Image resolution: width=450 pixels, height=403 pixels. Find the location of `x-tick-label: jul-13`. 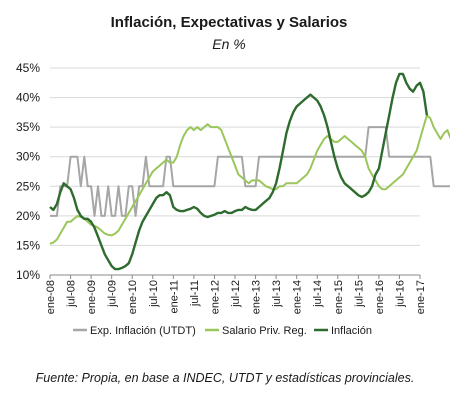

x-tick-label: jul-13 is located at coordinates (277, 294).